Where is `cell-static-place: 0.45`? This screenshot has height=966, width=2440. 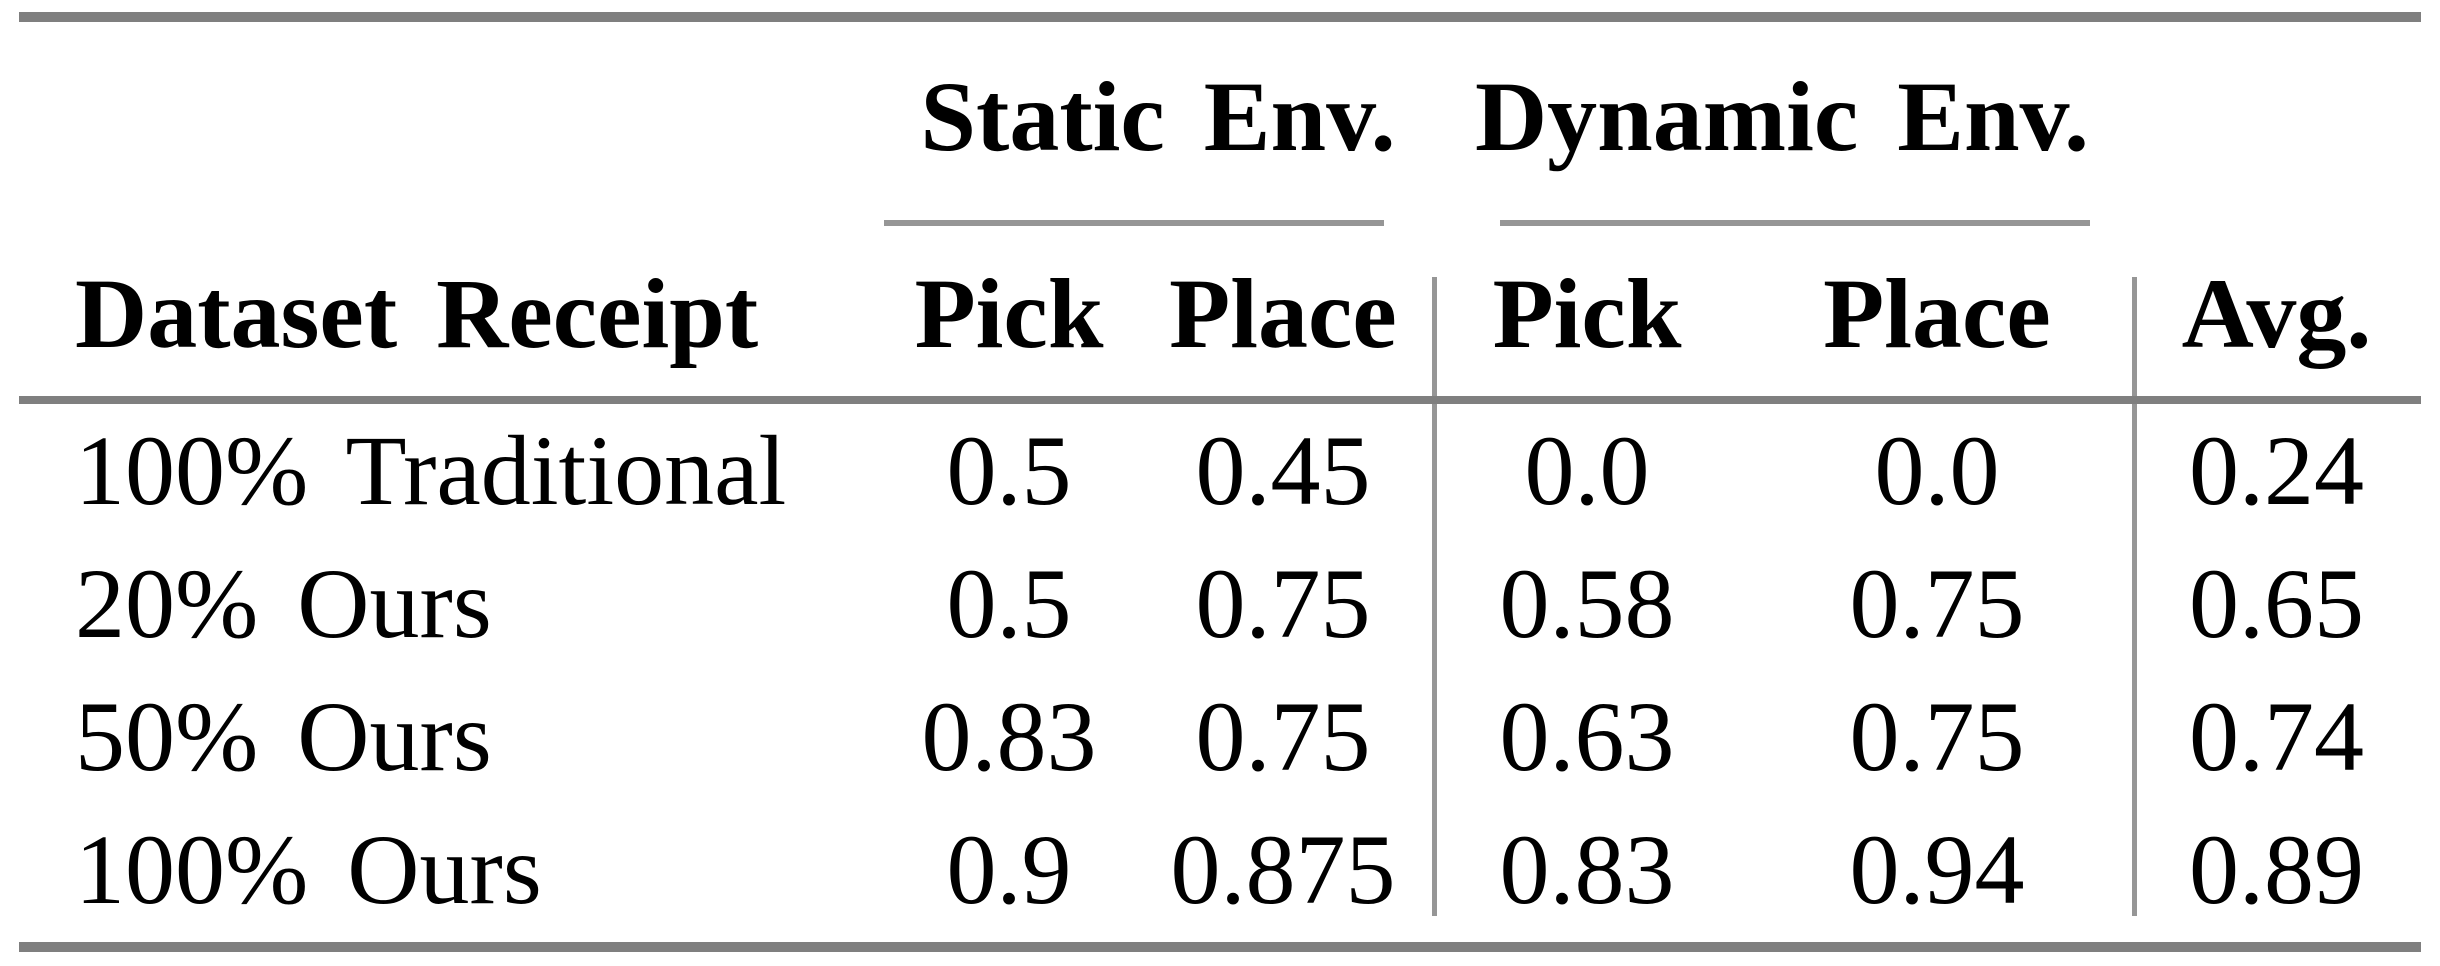
cell-static-place: 0.45 is located at coordinates (1283, 470).